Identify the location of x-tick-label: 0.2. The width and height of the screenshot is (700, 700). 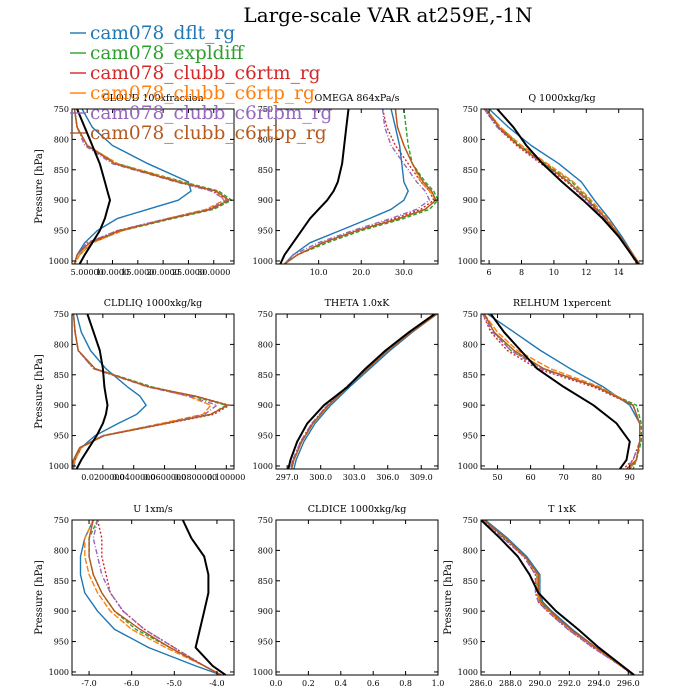
(308, 683).